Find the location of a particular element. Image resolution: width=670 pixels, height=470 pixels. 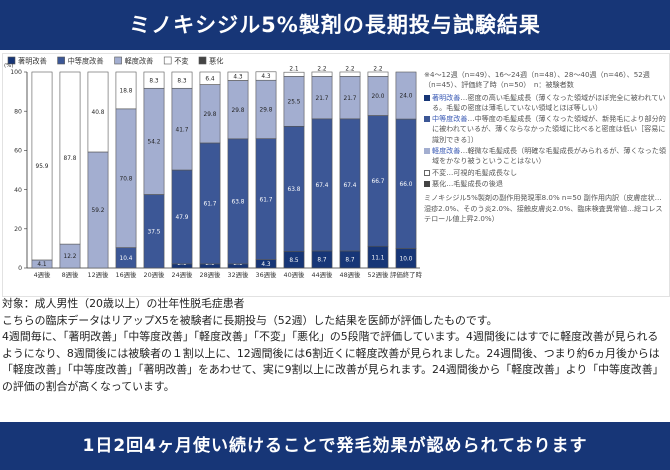

data-label: 95.9 is located at coordinates (42, 167).